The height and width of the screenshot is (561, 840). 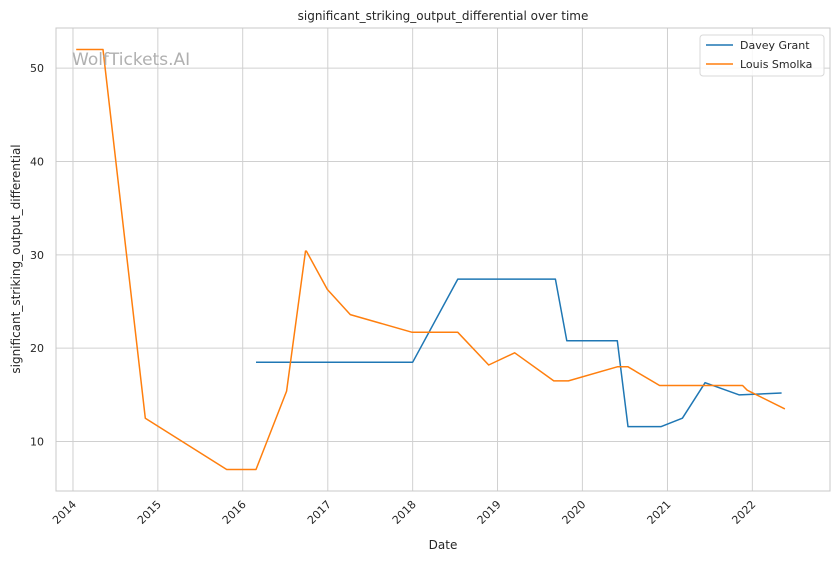 What do you see at coordinates (37, 161) in the screenshot?
I see `y-tick-label: 40` at bounding box center [37, 161].